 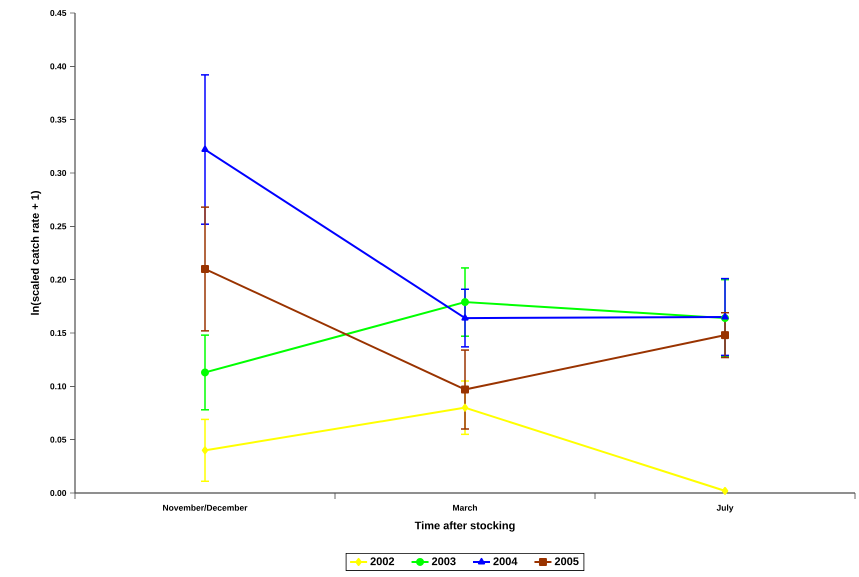 What do you see at coordinates (58, 119) in the screenshot?
I see `y-tick-label: 0.35` at bounding box center [58, 119].